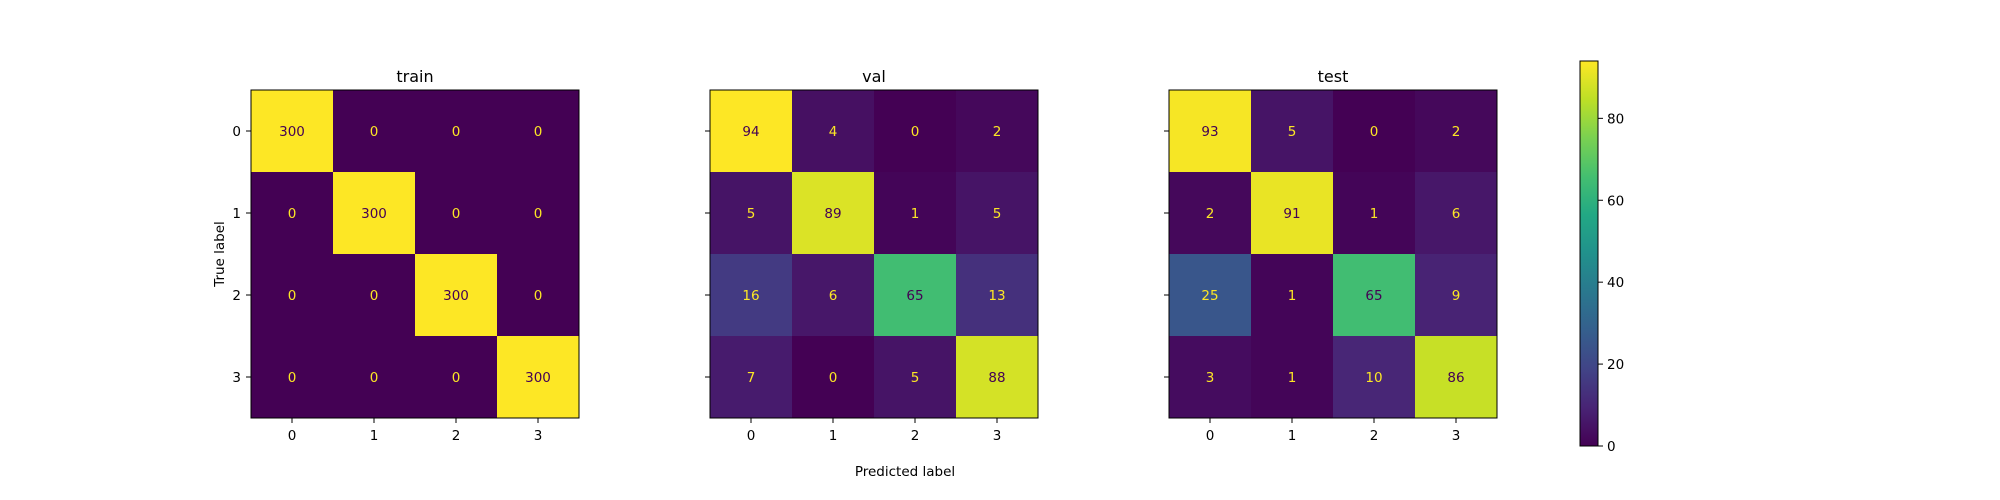  I want to click on cell-value: 86, so click(1455, 378).